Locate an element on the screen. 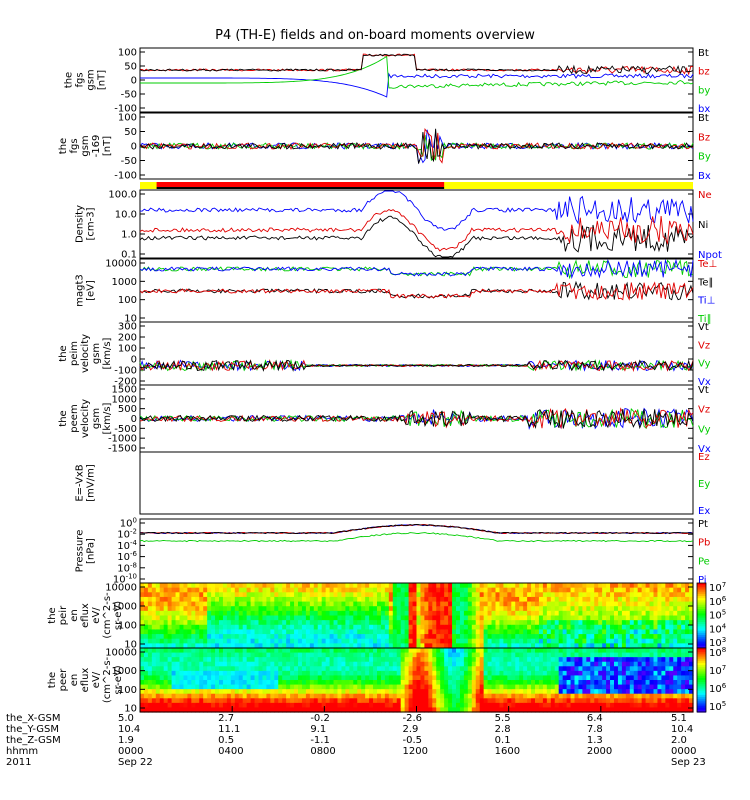  y-tick-label: 100 is located at coordinates (127, 300).